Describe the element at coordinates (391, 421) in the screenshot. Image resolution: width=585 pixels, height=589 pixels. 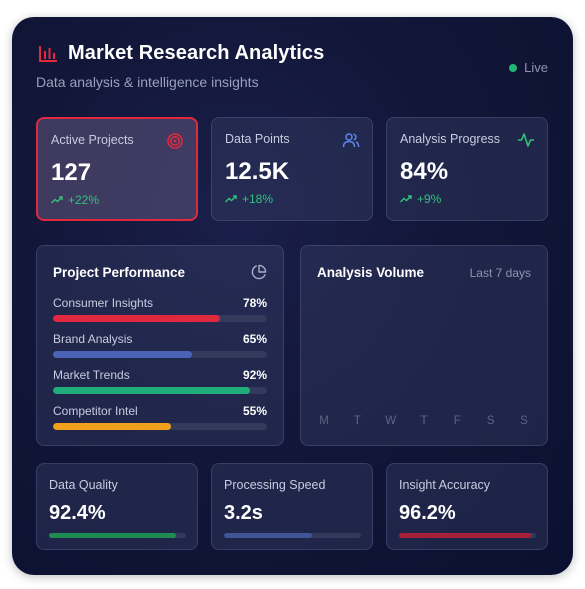
I see `day-label: W` at that location.